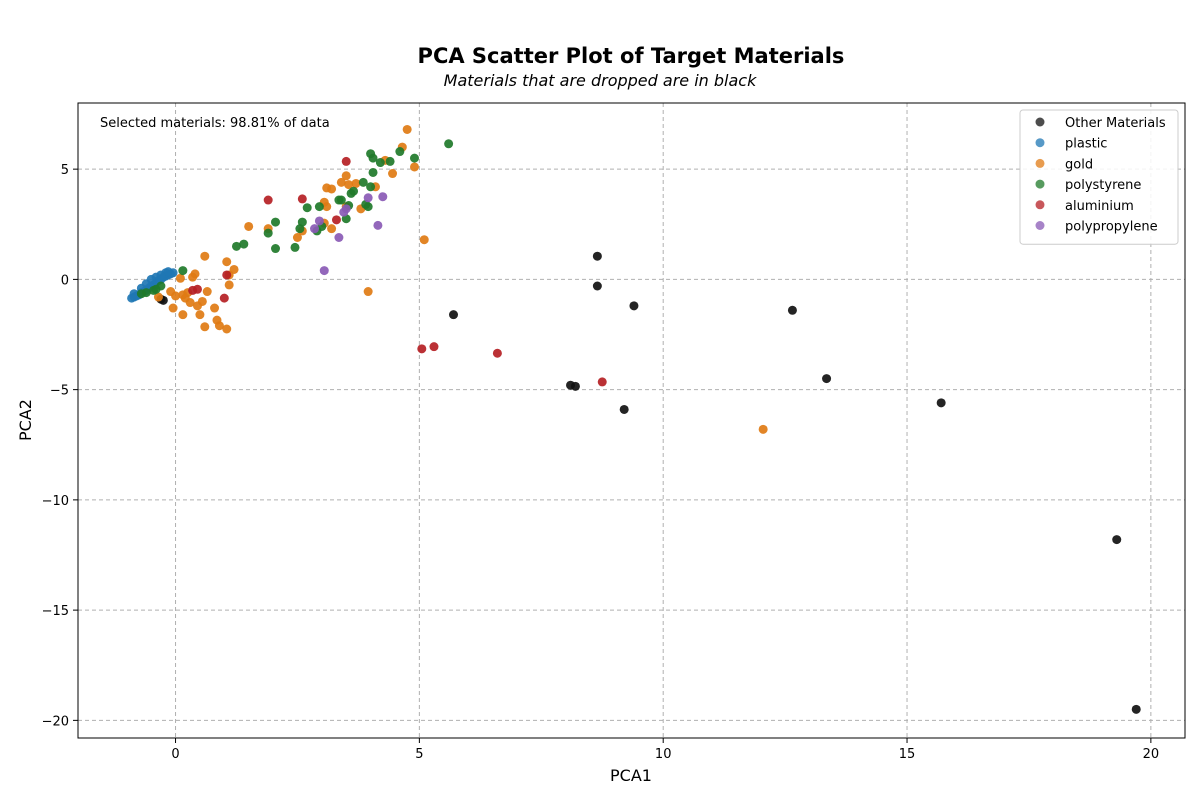  I want to click on legend-label: plastic, so click(1086, 144).